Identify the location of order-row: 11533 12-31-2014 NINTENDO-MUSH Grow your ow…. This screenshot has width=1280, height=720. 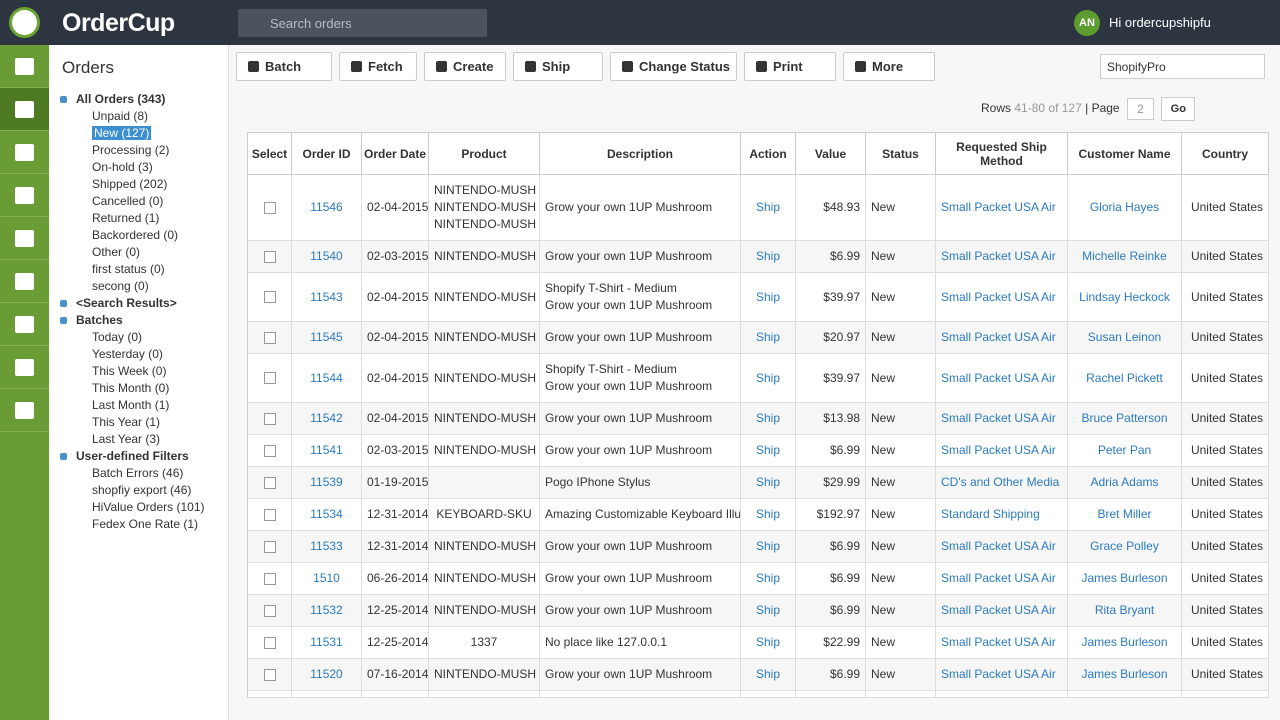
(758, 546).